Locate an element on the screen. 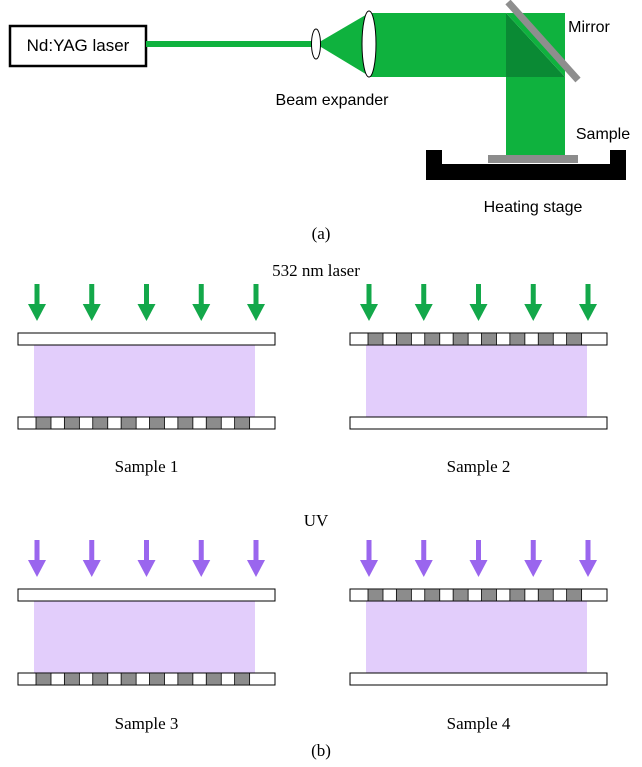  beam-cone is located at coordinates (342, 44).